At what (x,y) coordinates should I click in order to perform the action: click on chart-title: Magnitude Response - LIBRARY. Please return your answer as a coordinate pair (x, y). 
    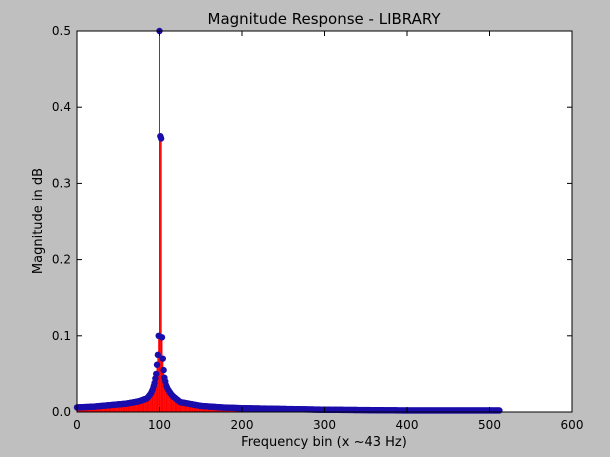
    Looking at the image, I should click on (325, 19).